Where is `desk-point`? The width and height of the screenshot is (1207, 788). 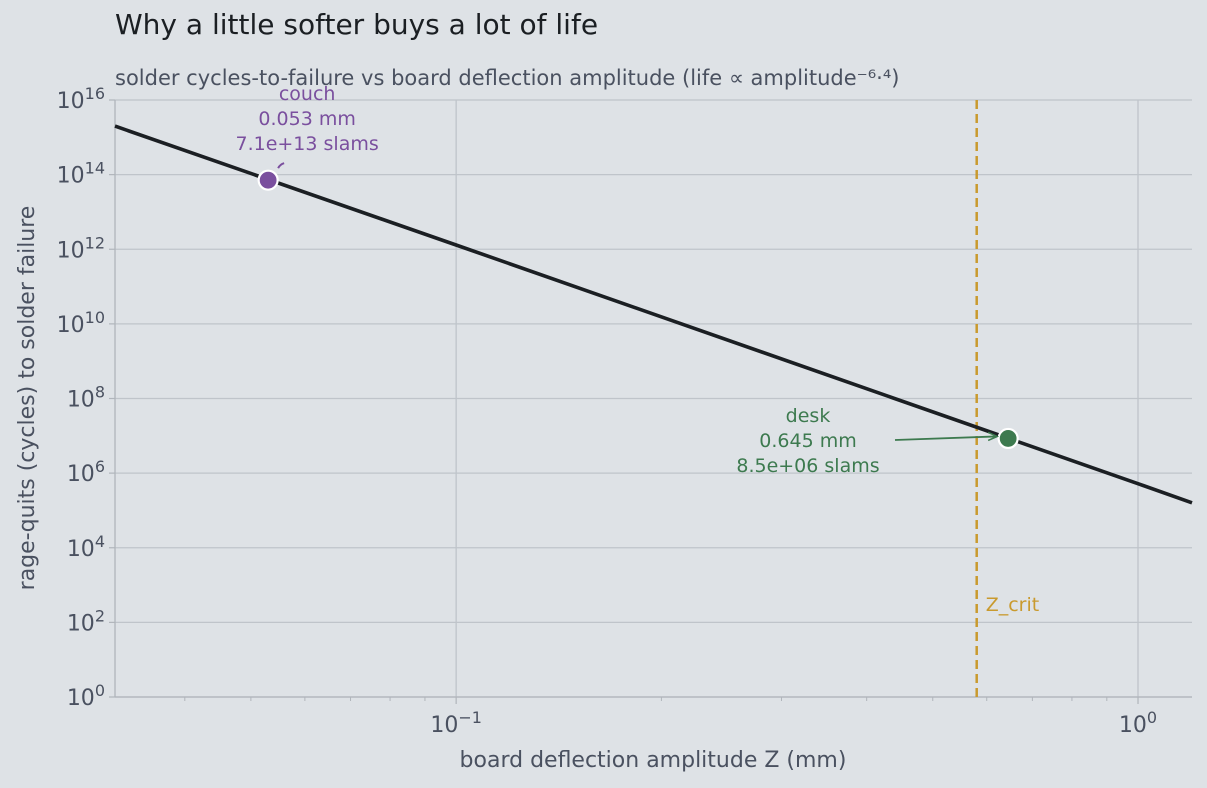 desk-point is located at coordinates (1008, 438).